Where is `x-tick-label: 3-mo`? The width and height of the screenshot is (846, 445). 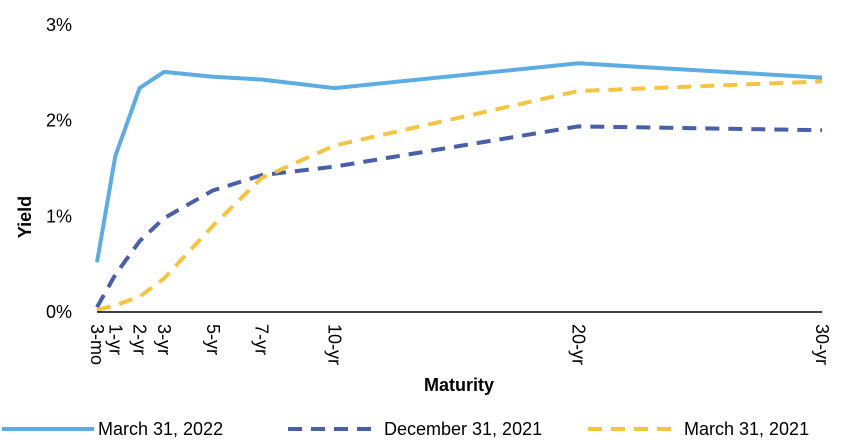 x-tick-label: 3-mo is located at coordinates (97, 344).